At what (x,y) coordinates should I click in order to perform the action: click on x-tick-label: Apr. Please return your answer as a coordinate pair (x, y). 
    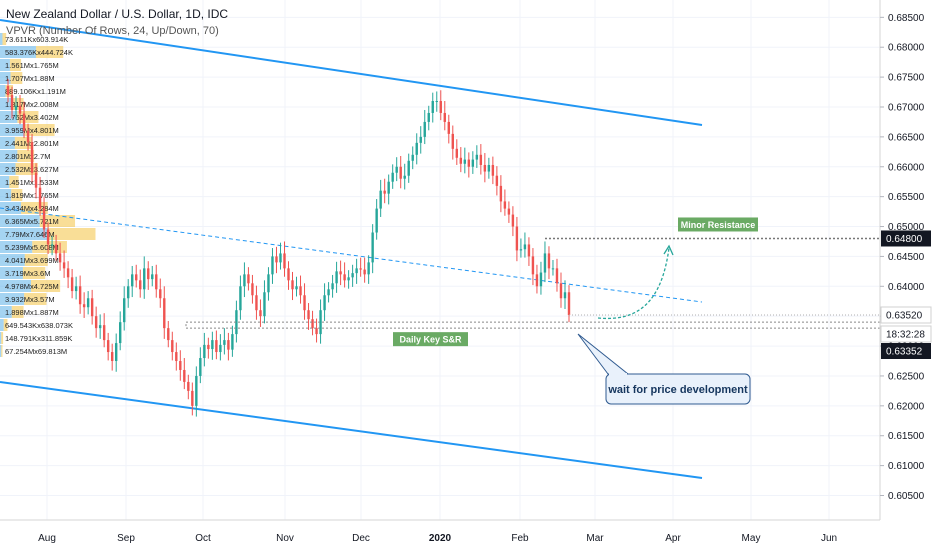
    Looking at the image, I should click on (673, 538).